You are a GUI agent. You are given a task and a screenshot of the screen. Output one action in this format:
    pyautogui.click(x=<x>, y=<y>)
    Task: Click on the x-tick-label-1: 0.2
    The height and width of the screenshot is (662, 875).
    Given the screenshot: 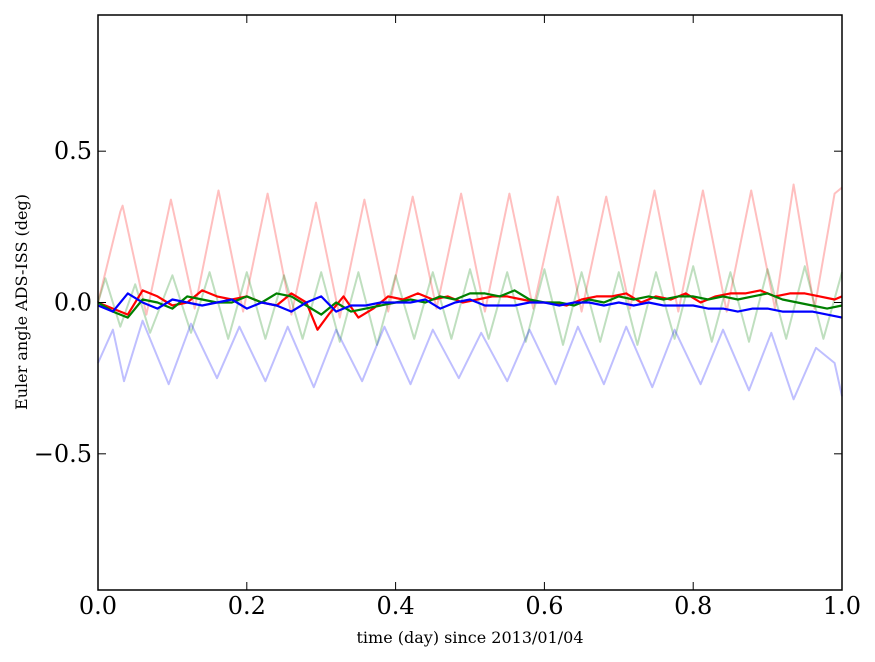 What is the action you would take?
    pyautogui.click(x=247, y=606)
    